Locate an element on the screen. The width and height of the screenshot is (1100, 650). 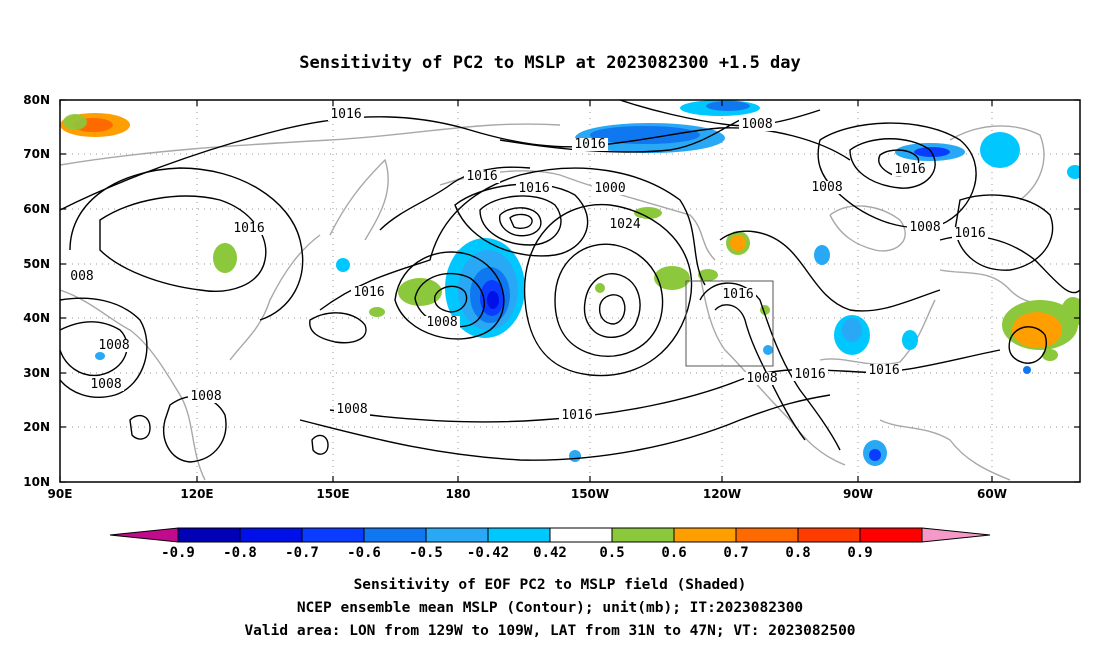
contour-1016-pacific-low is located at coordinates (338, 328).